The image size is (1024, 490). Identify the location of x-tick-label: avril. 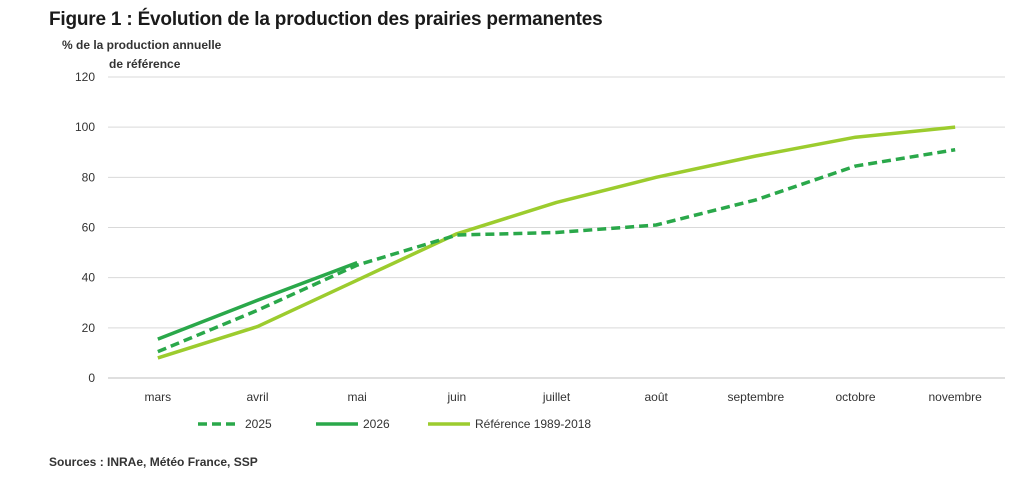
(257, 397).